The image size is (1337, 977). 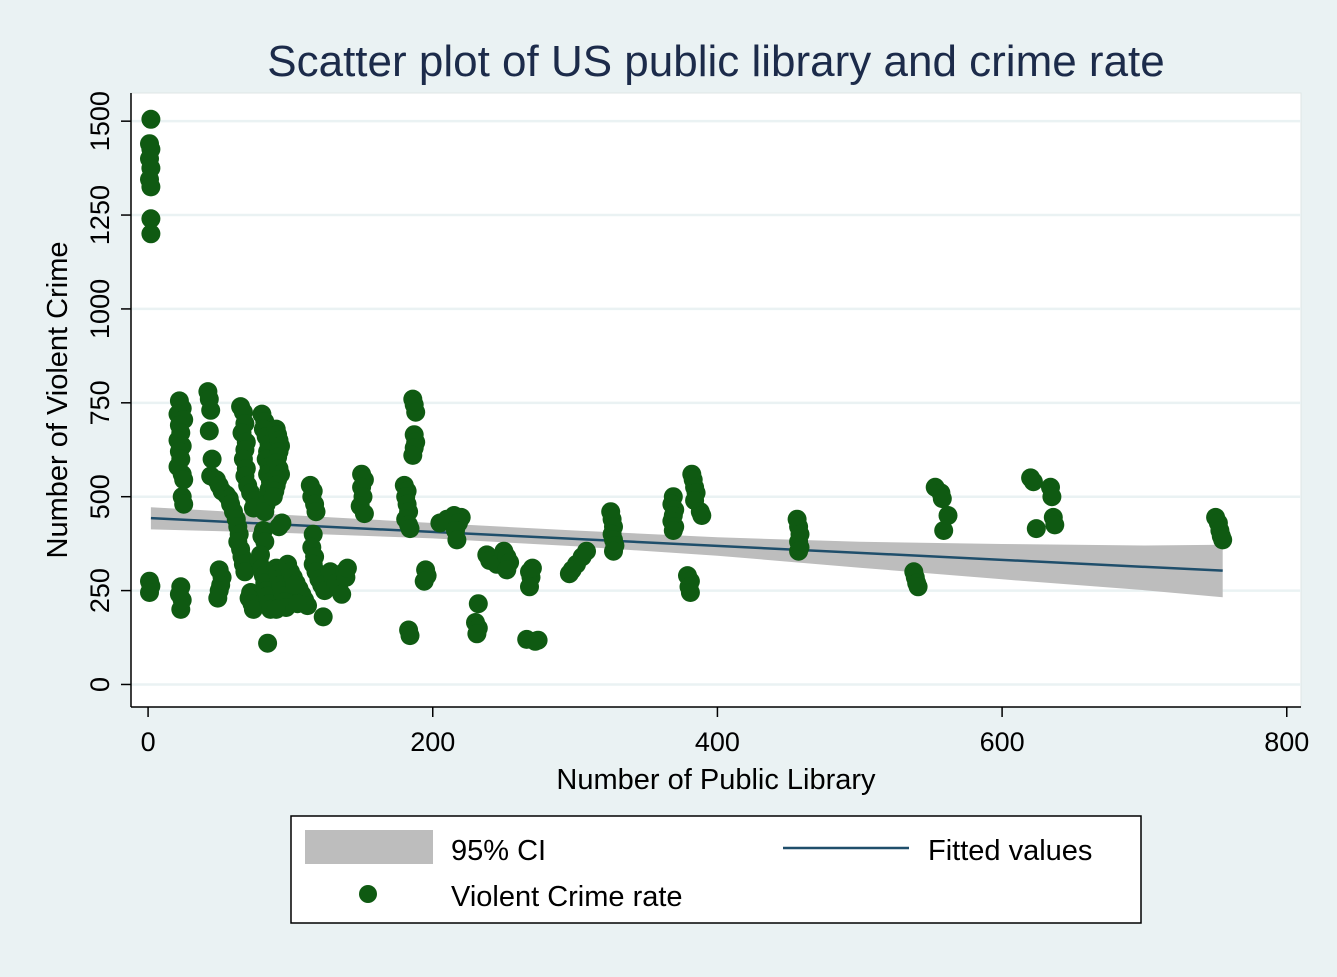 What do you see at coordinates (1010, 851) in the screenshot?
I see `legend-fit-label: Fitted values` at bounding box center [1010, 851].